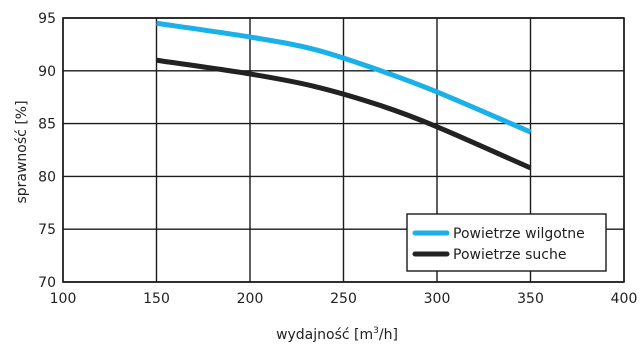 This screenshot has width=642, height=345. I want to click on x-axis-title-prefix: wydajność [m, so click(324, 335).